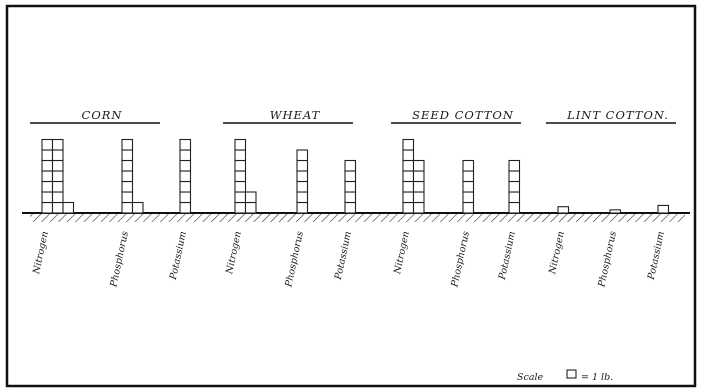 The width and height of the screenshot is (702, 389). Describe the element at coordinates (530, 377) in the screenshot. I see `scale-label: Scale` at that location.